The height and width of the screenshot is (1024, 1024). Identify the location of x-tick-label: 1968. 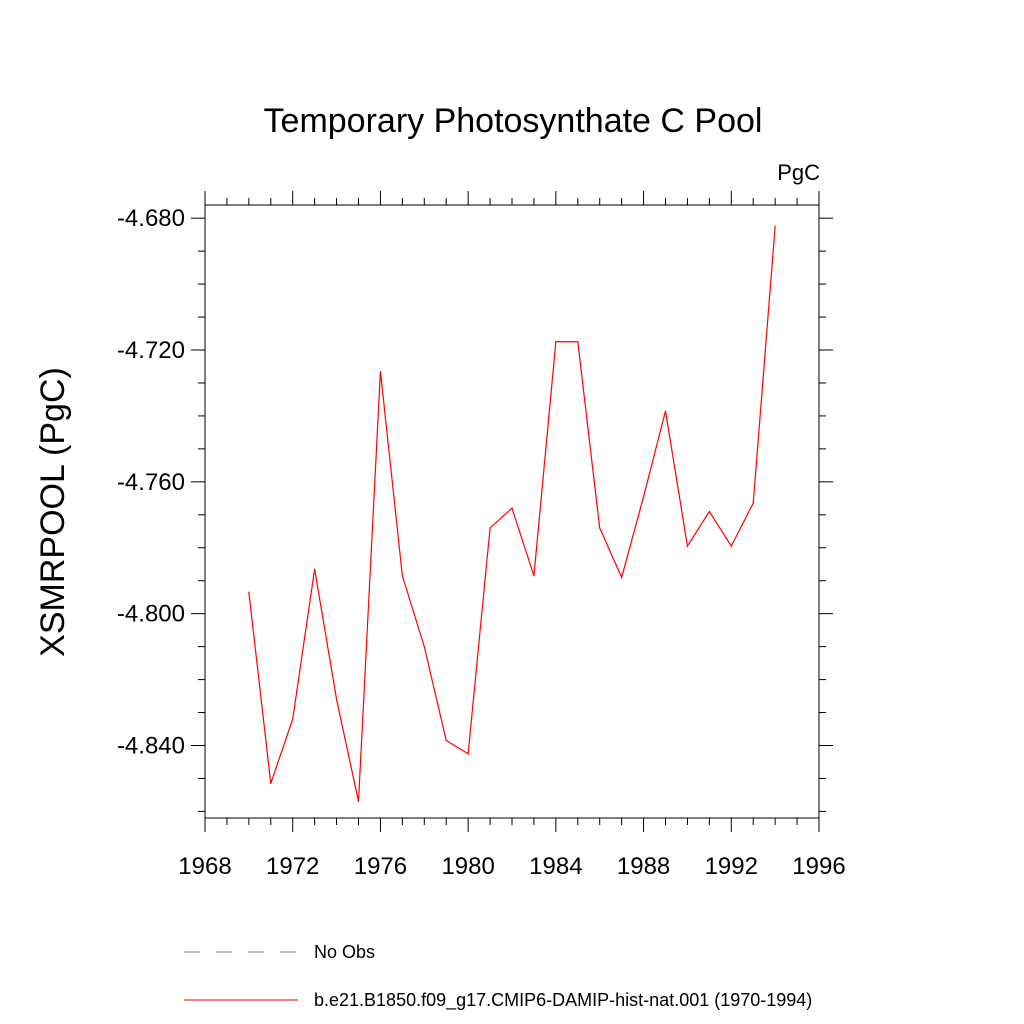
(204, 866).